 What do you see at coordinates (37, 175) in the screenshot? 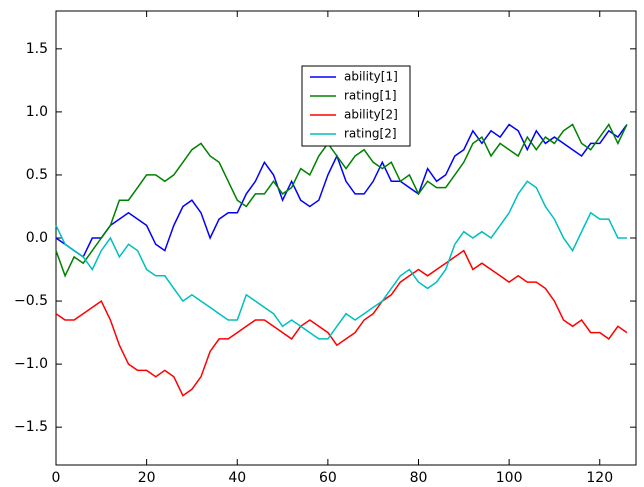
I see `y-tick-label: 0.5` at bounding box center [37, 175].